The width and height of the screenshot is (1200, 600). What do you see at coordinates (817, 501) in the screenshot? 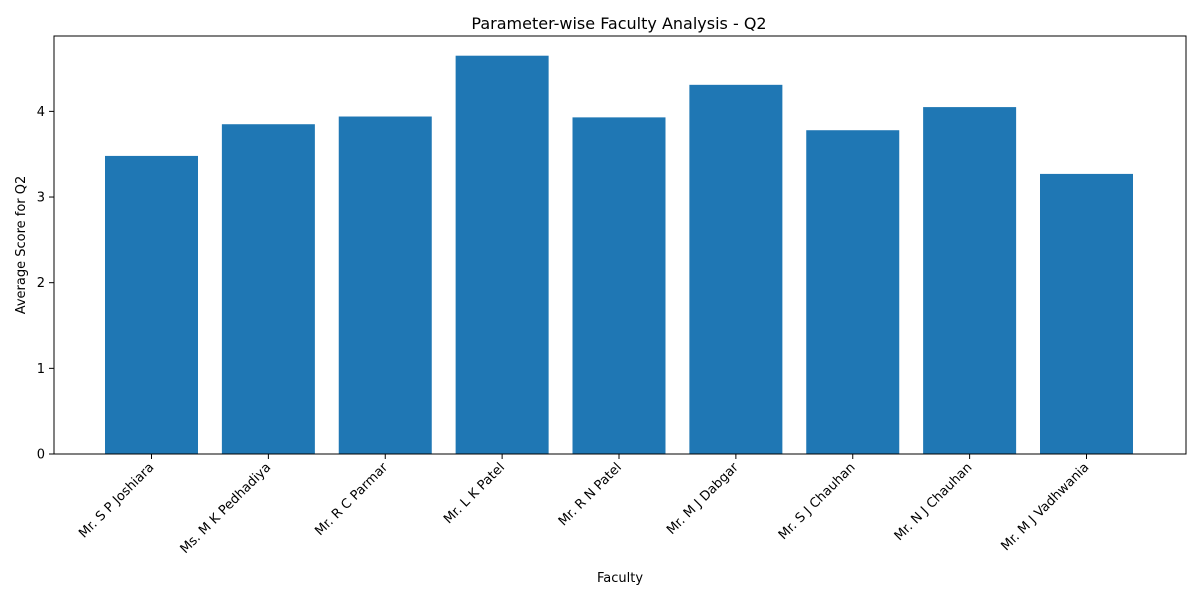
I see `x-tick-label-6: Mr. S J Chauhan` at bounding box center [817, 501].